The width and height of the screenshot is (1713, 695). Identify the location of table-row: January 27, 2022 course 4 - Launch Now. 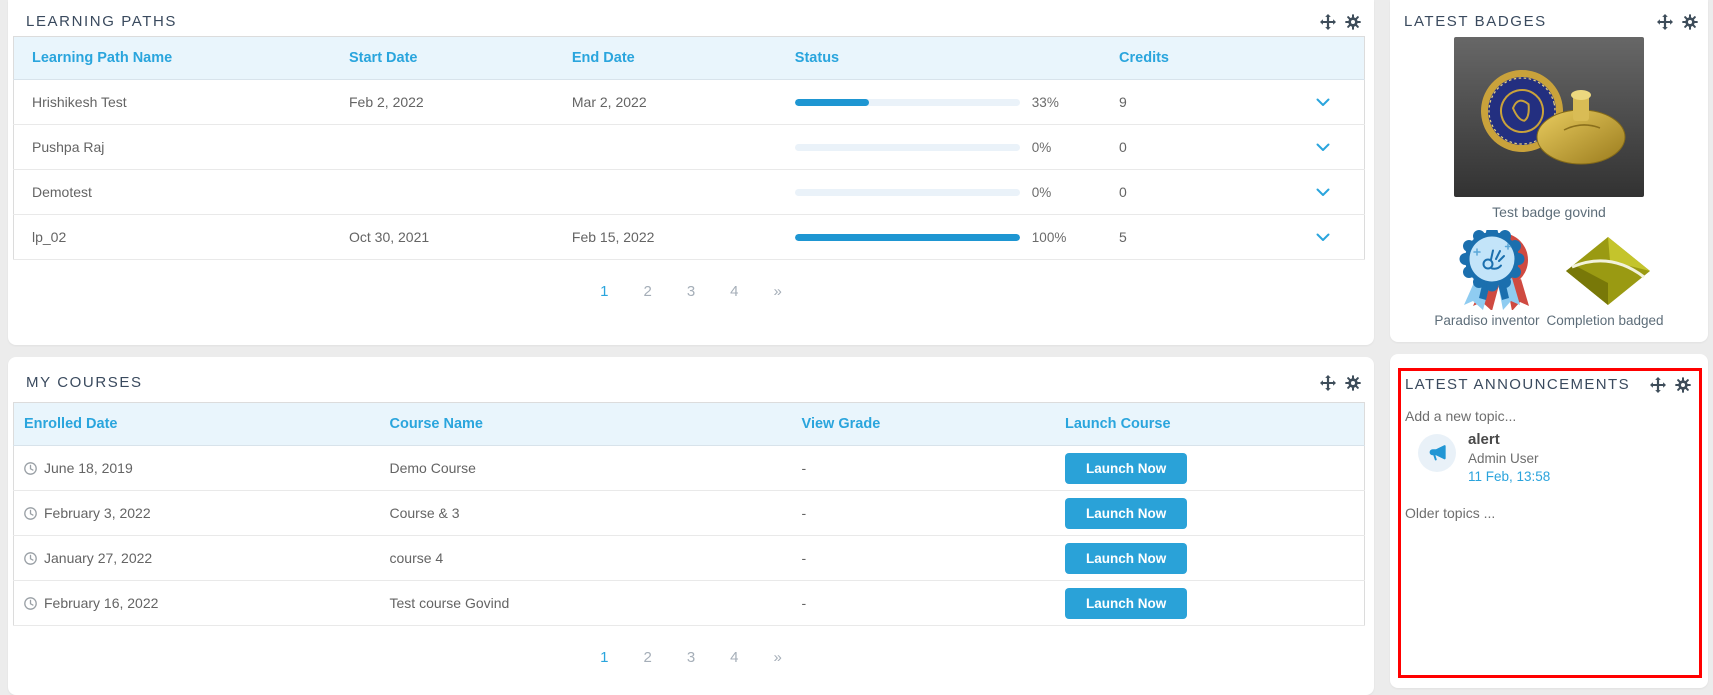
(689, 558).